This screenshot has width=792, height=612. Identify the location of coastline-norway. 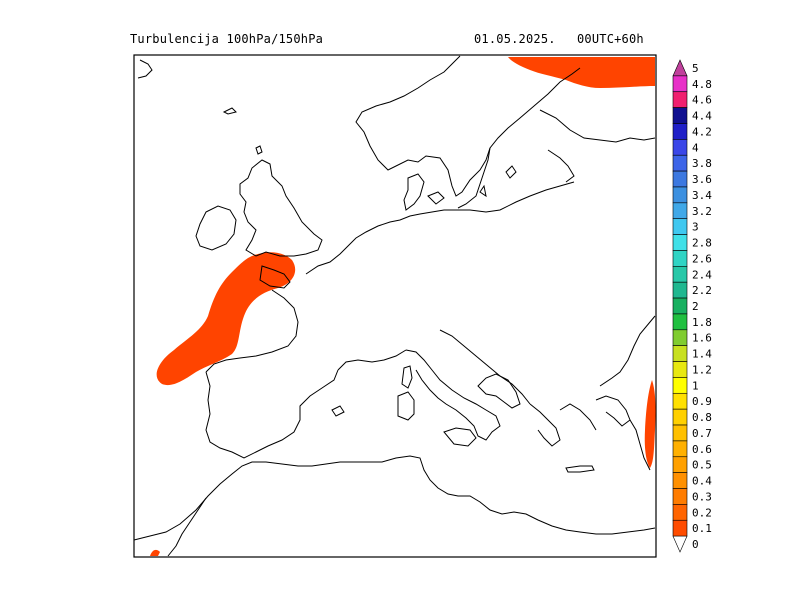
(468, 126).